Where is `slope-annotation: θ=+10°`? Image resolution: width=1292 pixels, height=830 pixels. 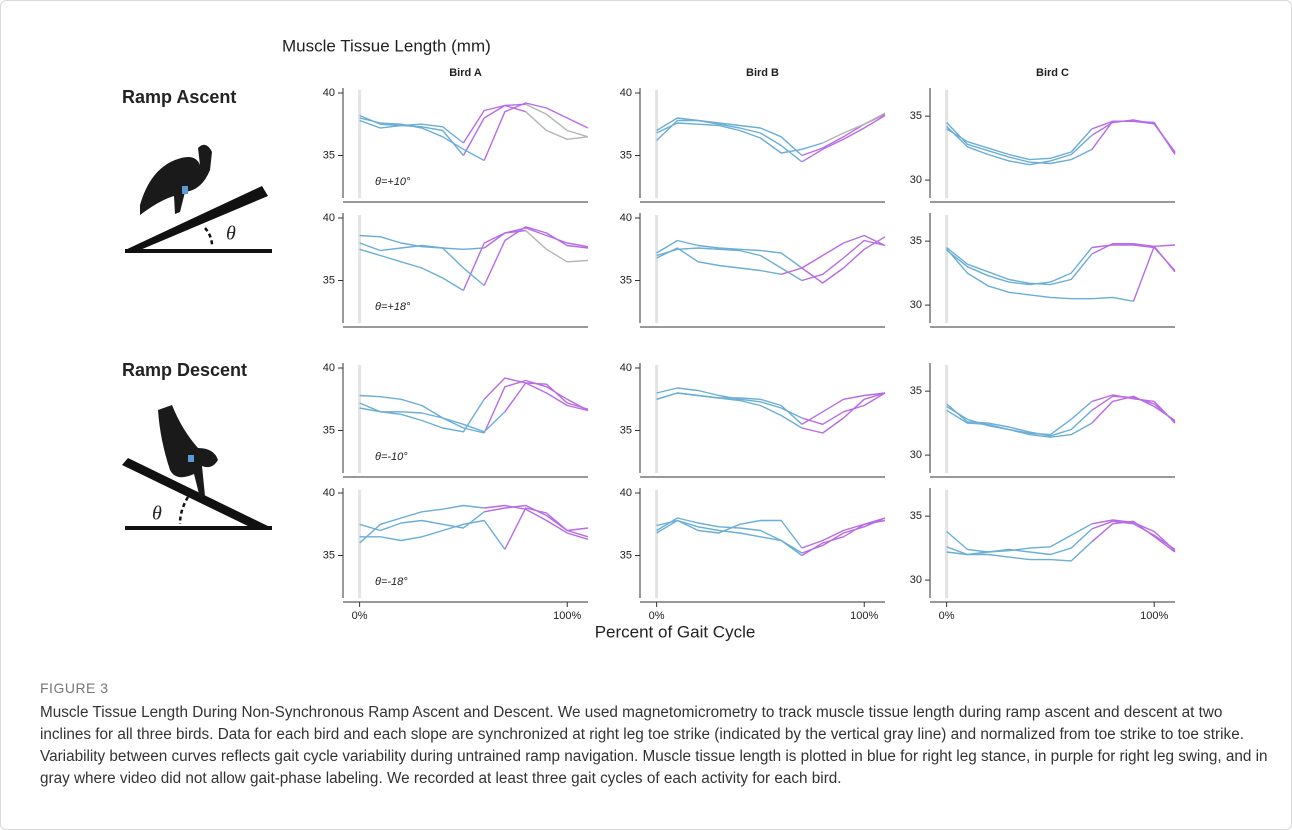
slope-annotation: θ=+10° is located at coordinates (393, 182).